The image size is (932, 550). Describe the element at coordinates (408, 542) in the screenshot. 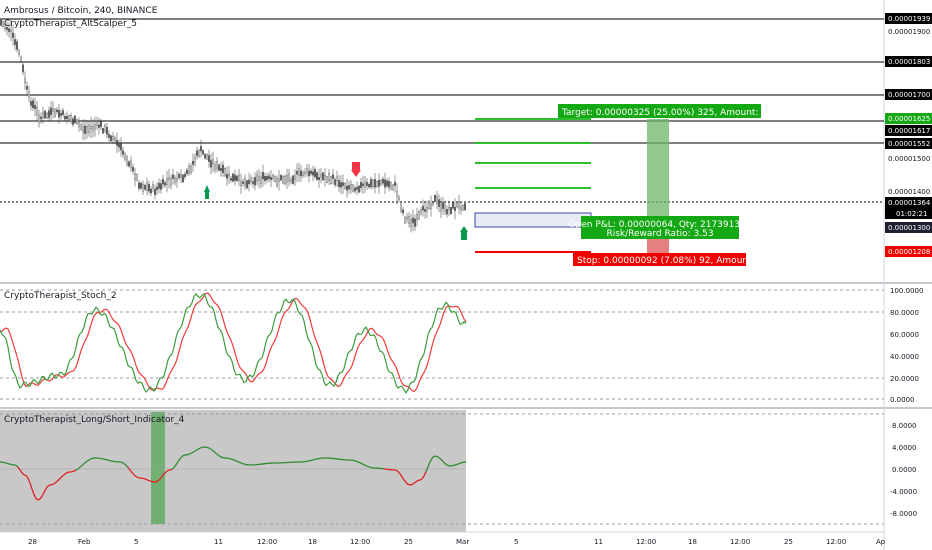

I see `time-label: 25` at that location.